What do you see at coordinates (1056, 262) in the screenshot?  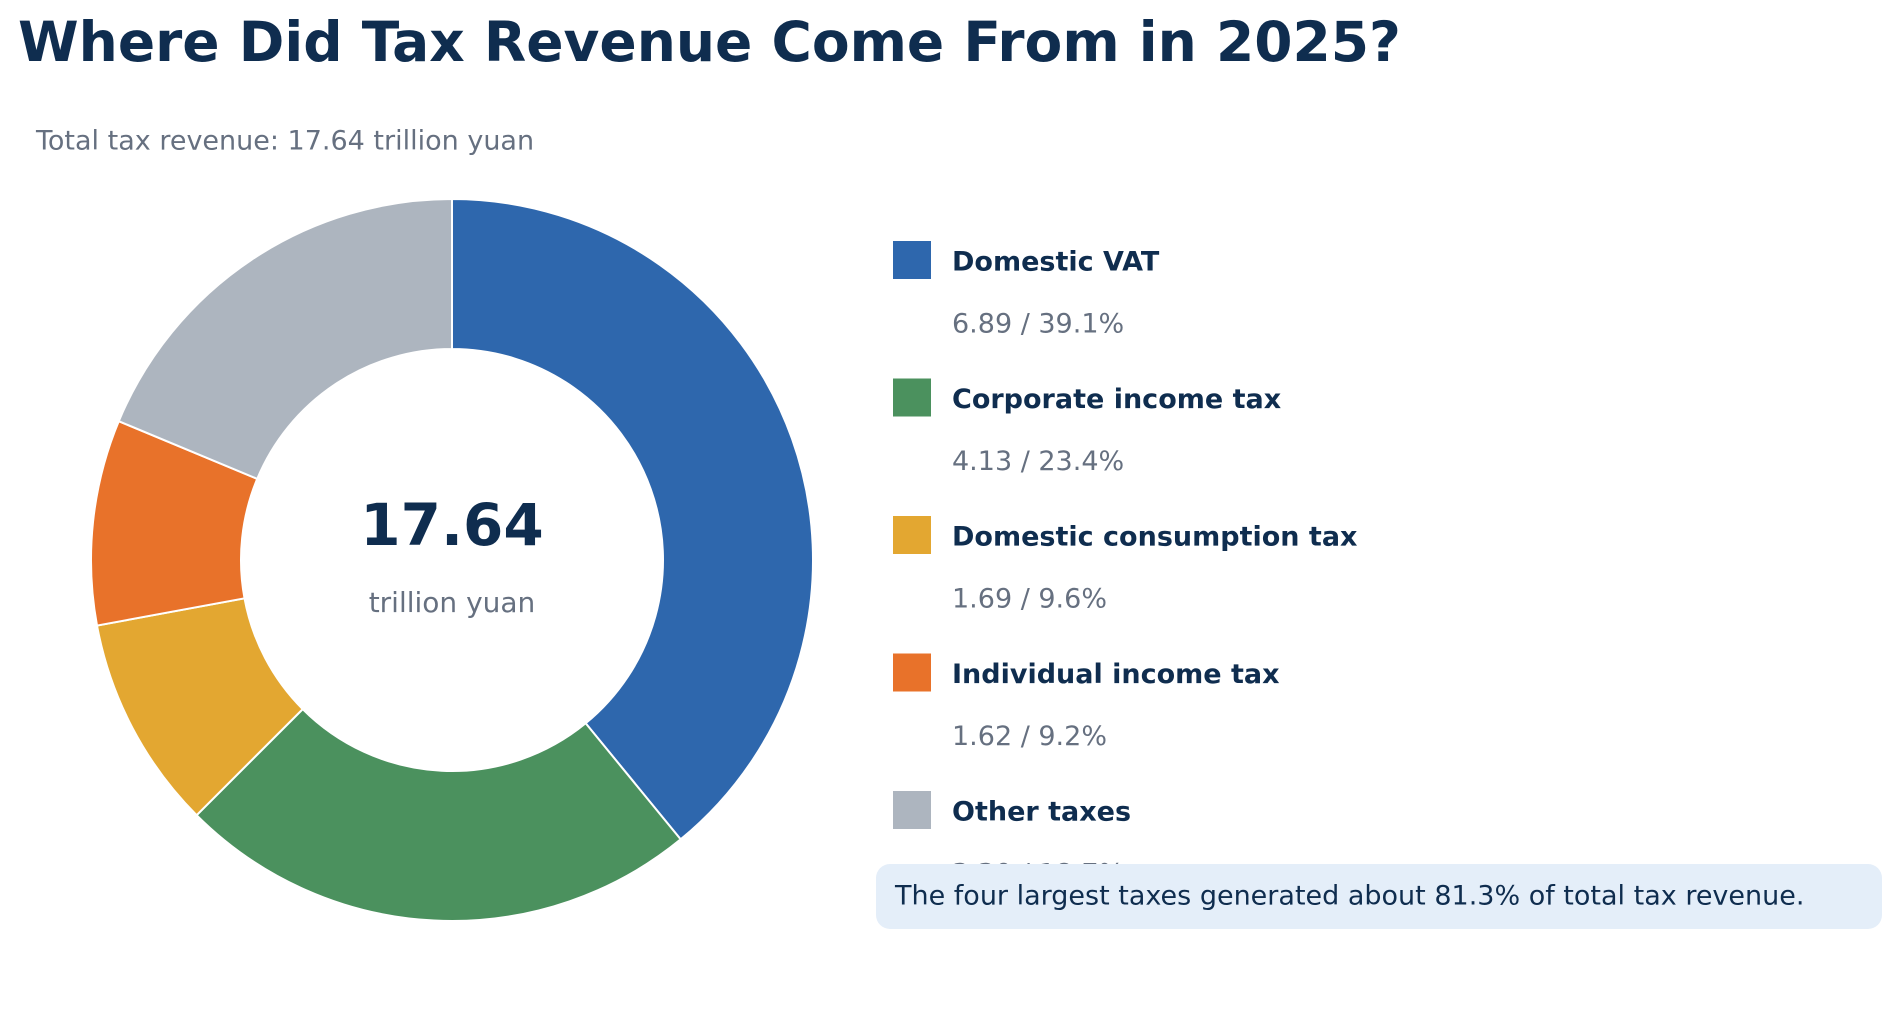 I see `legend-label: Domestic VAT` at bounding box center [1056, 262].